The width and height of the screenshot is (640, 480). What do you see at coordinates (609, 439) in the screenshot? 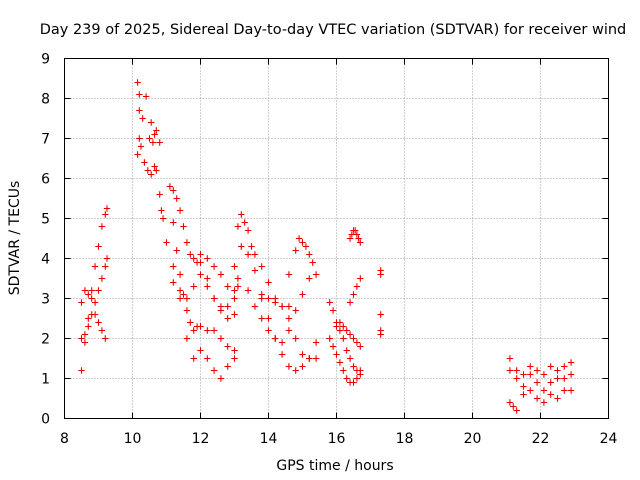
I see `x-tick-label: 24` at bounding box center [609, 439].